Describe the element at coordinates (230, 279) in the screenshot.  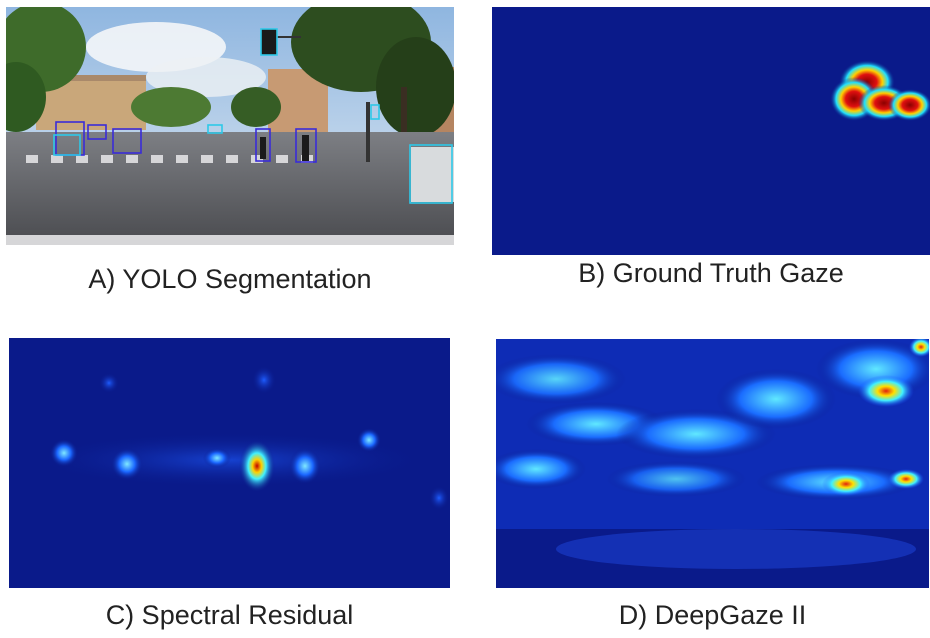
I see `caption-yolo: A) YOLO Segmentation` at that location.